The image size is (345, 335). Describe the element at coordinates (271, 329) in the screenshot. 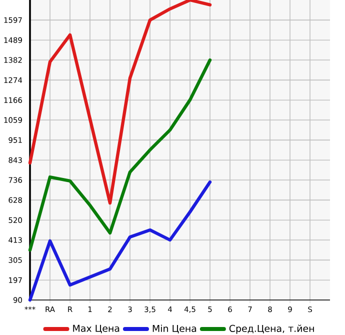

I see `legend-label: Сред.Цена, т.йен` at that location.